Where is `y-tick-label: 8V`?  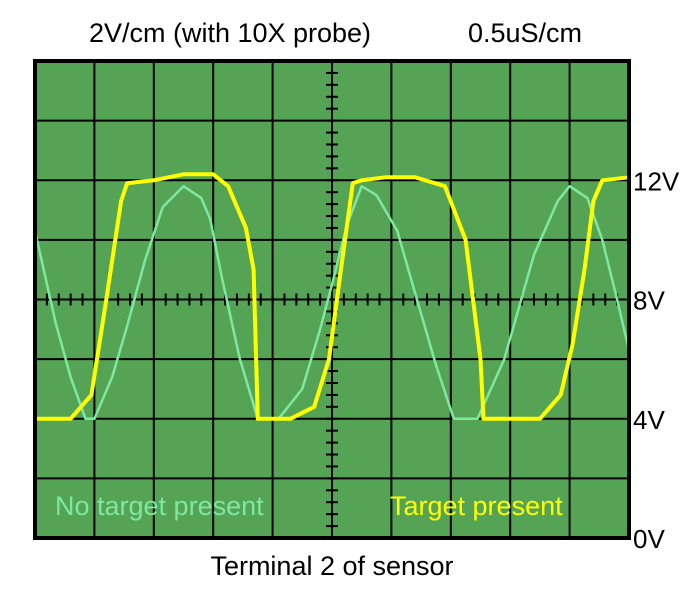 y-tick-label: 8V is located at coordinates (649, 301).